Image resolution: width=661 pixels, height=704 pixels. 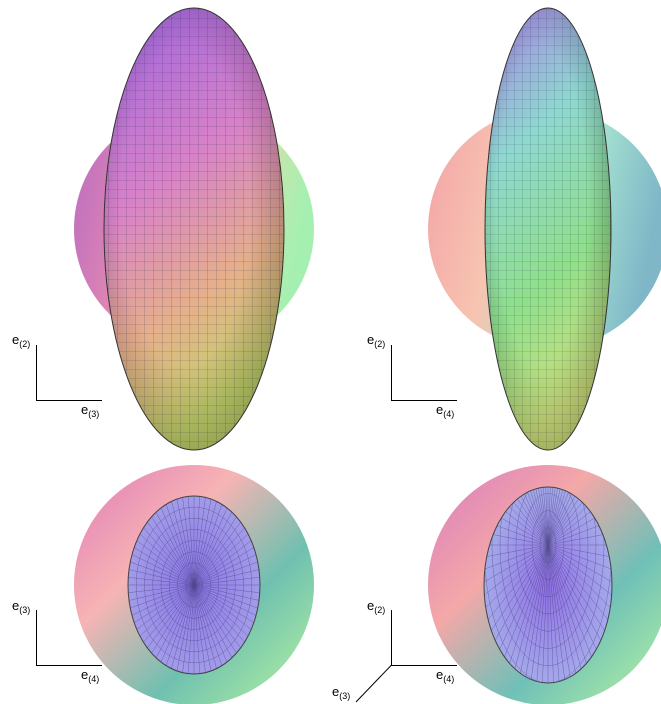 I want to click on axis-label-vertical: e(3), so click(x=21, y=606).